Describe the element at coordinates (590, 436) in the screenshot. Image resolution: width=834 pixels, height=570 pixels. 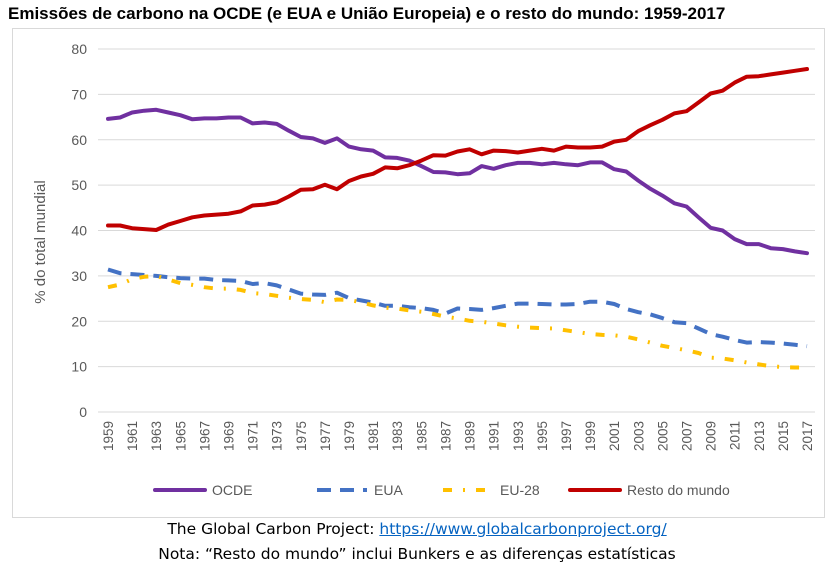
I see `x-tick-label: 1999` at that location.